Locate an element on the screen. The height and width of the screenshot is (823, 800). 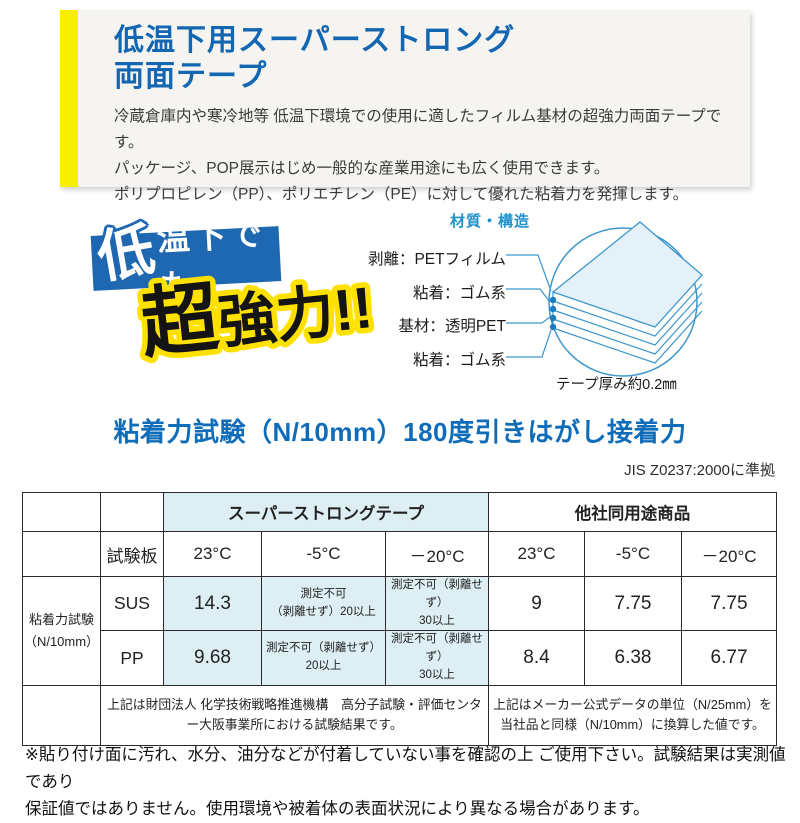
tape-thickness-note: テープ厚み約0.2㎜ is located at coordinates (616, 385).